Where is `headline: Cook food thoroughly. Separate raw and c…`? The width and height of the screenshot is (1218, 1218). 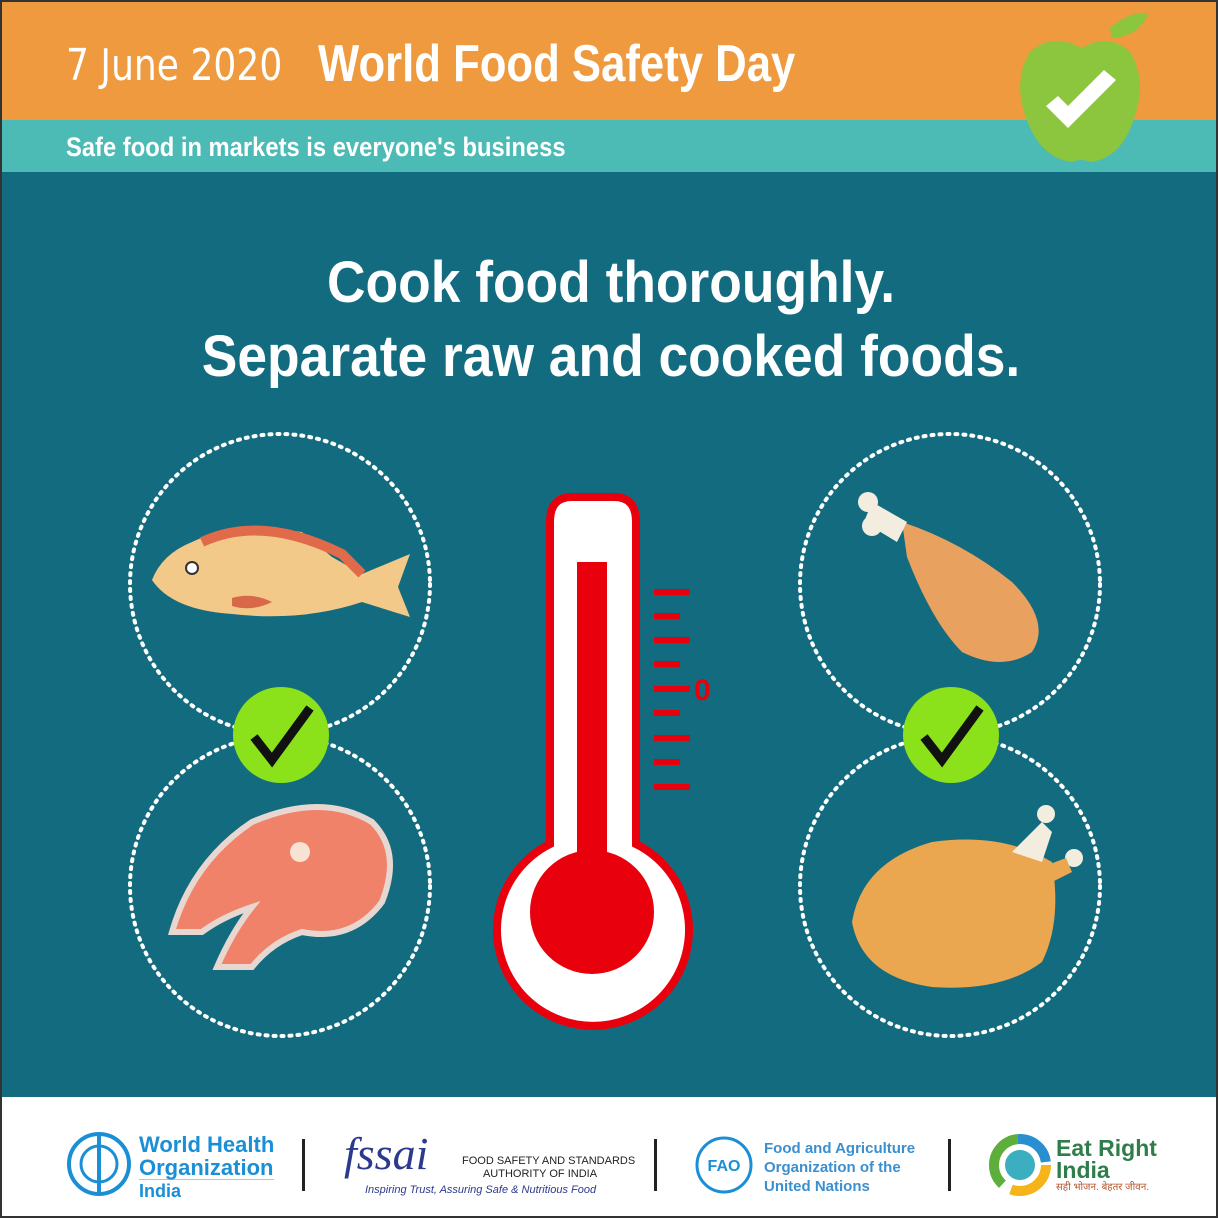 headline: Cook food thoroughly. Separate raw and c… is located at coordinates (609, 320).